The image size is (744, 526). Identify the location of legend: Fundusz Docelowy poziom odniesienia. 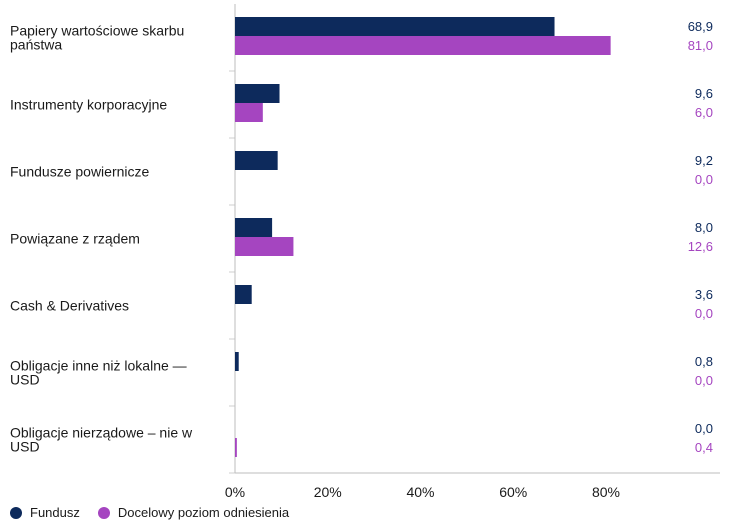
(158, 512).